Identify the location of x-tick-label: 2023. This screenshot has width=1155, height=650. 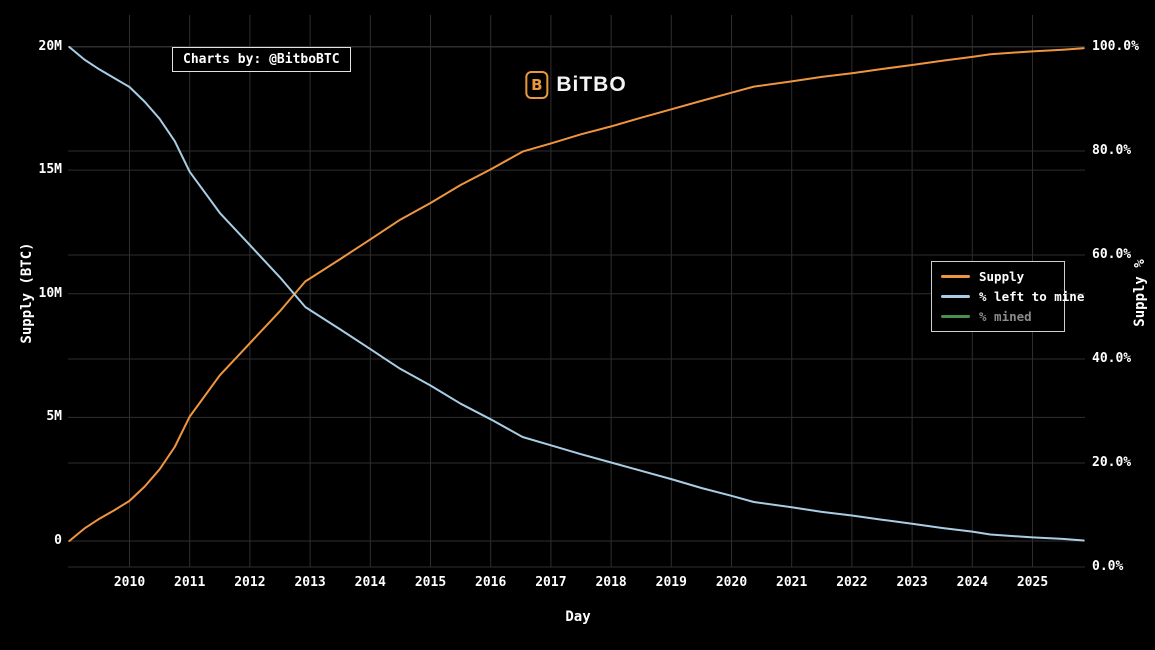
(912, 582).